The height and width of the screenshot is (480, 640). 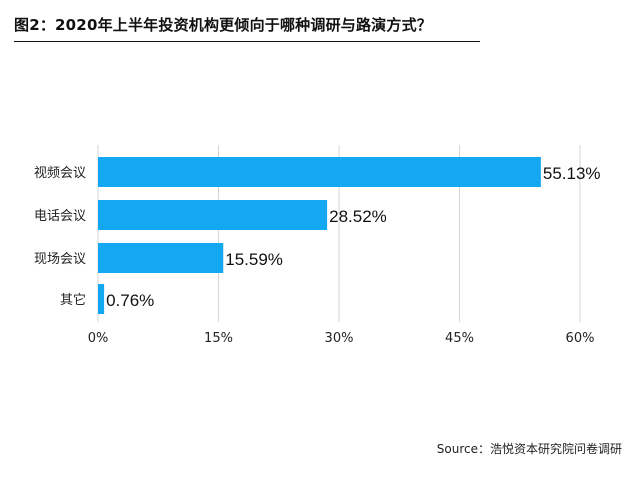 What do you see at coordinates (60, 173) in the screenshot?
I see `category-label: 视频会议` at bounding box center [60, 173].